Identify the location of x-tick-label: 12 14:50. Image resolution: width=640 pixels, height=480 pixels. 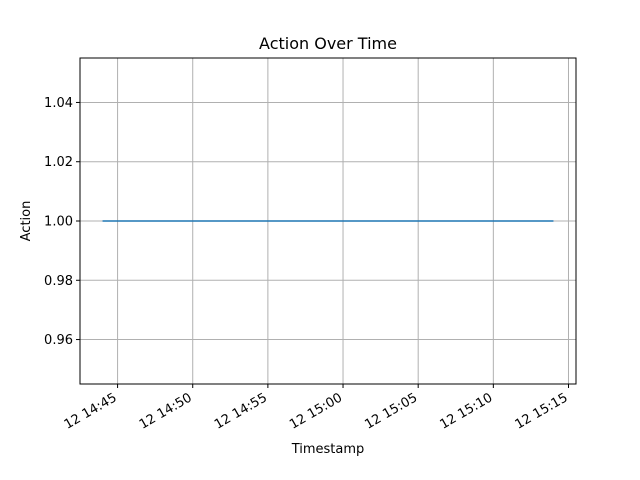
(166, 411).